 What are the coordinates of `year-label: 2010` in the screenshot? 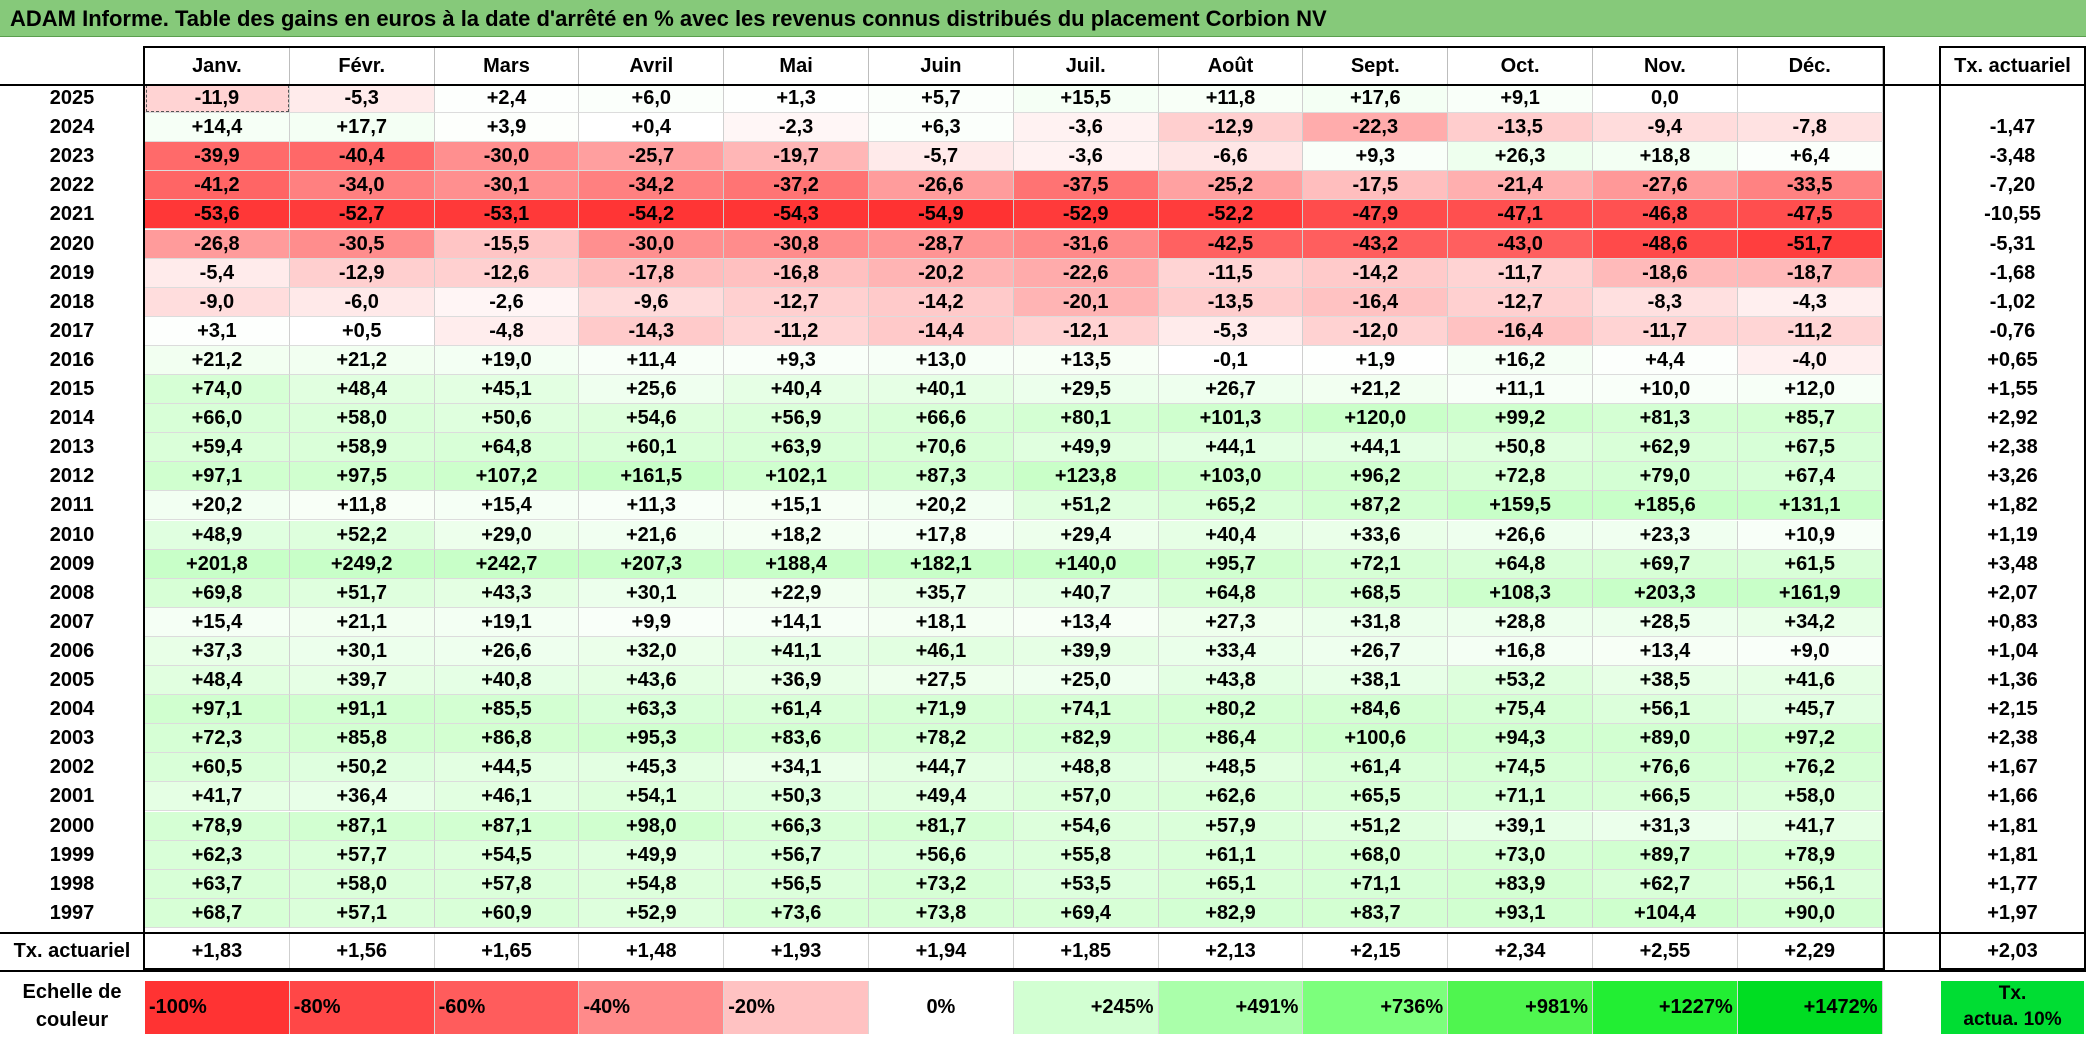 It's located at (72, 534).